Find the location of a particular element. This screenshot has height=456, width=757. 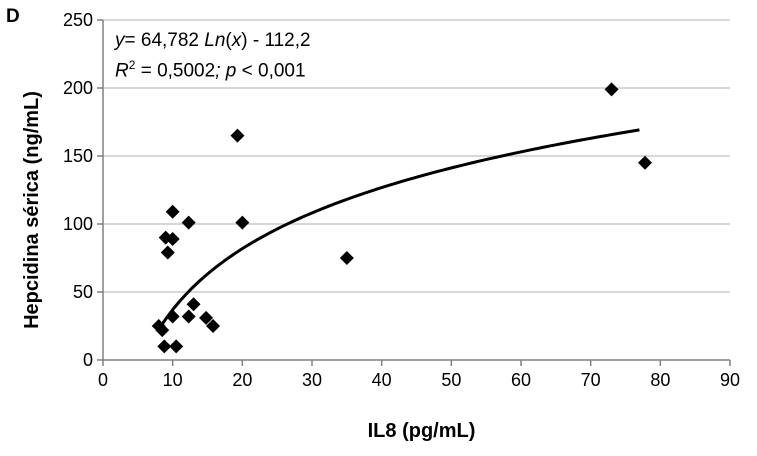

y-tick-label: 100 is located at coordinates (78, 224).